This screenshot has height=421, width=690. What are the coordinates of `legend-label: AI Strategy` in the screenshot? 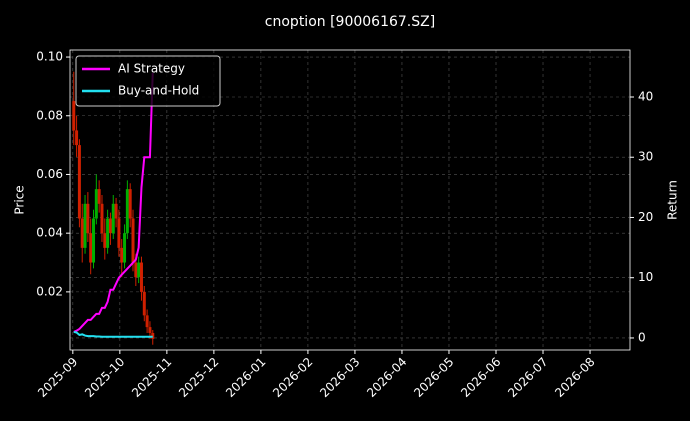 It's located at (151, 69).